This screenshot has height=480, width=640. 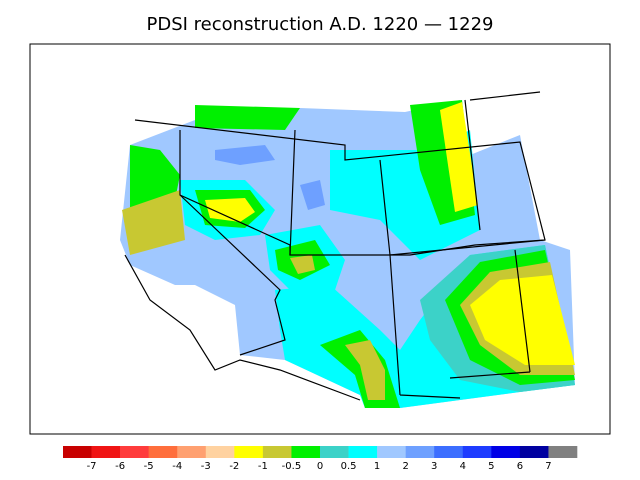 What do you see at coordinates (292, 466) in the screenshot?
I see `colorbar-label: -0.5` at bounding box center [292, 466].